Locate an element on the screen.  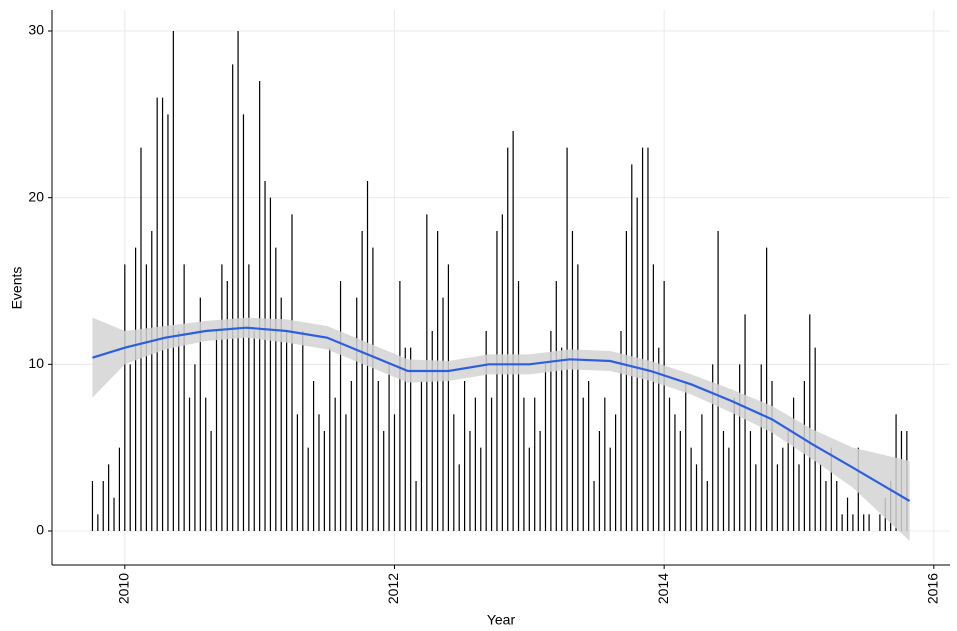
y-tick-label: 10 is located at coordinates (36, 363).